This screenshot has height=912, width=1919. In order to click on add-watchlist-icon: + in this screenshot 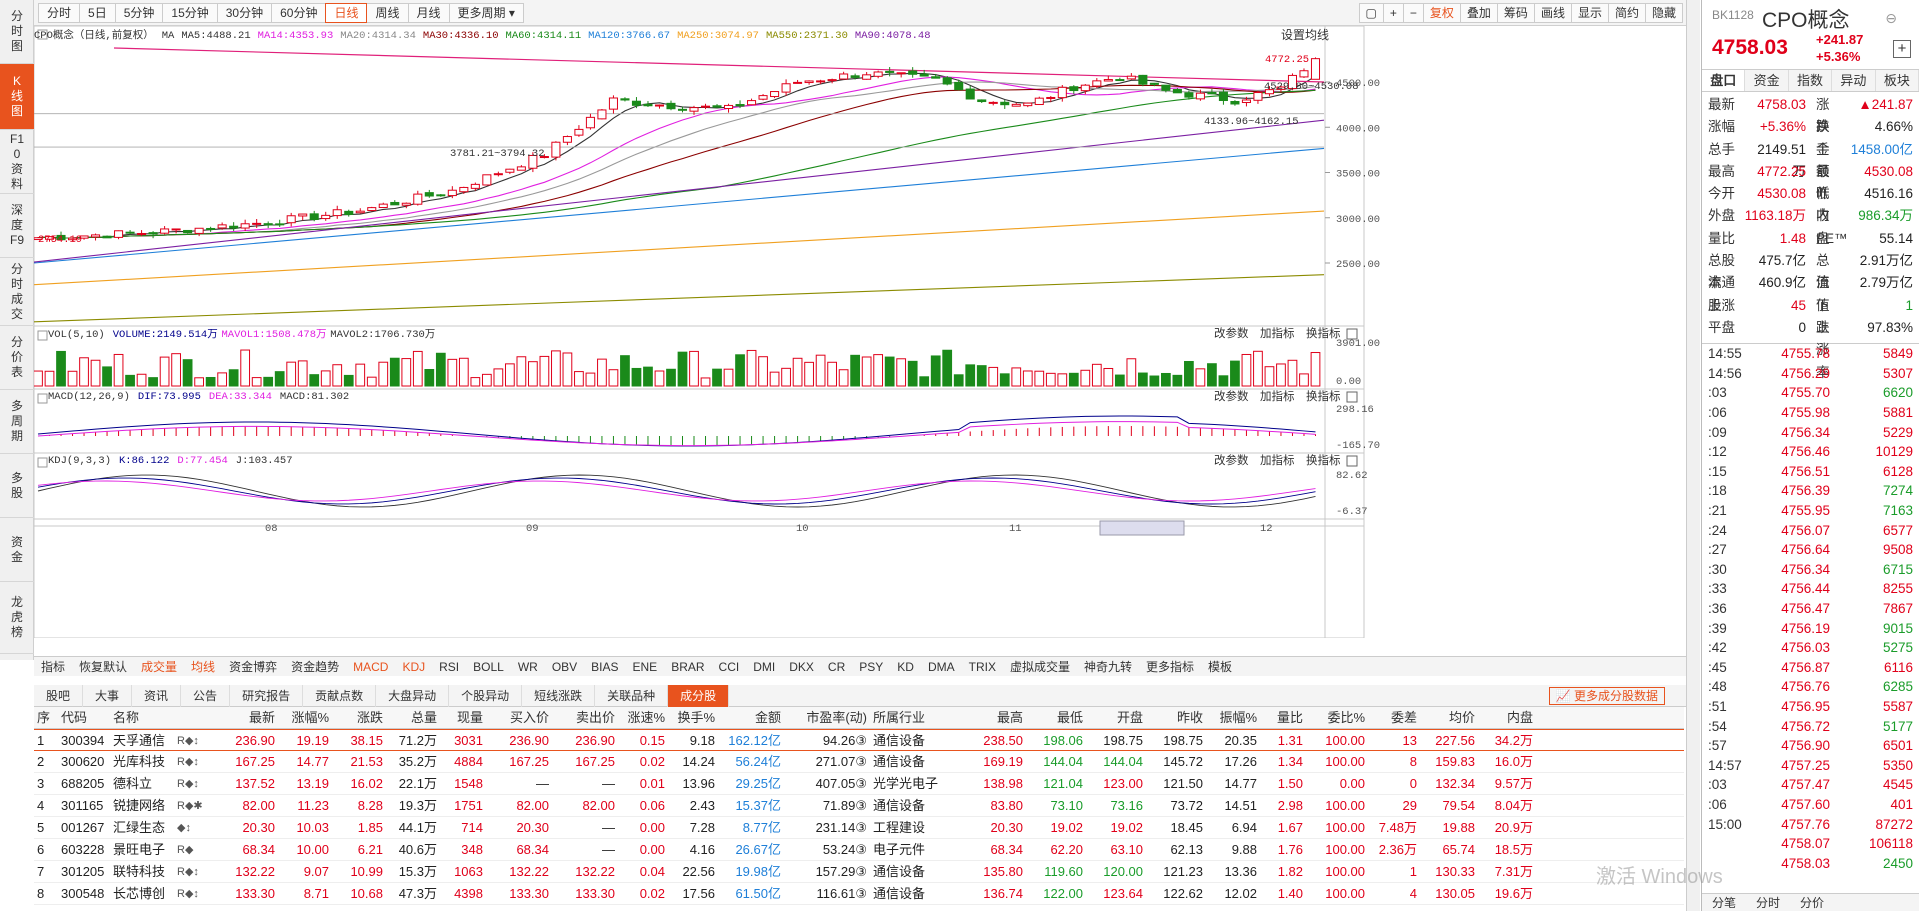, I will do `click(1902, 49)`.